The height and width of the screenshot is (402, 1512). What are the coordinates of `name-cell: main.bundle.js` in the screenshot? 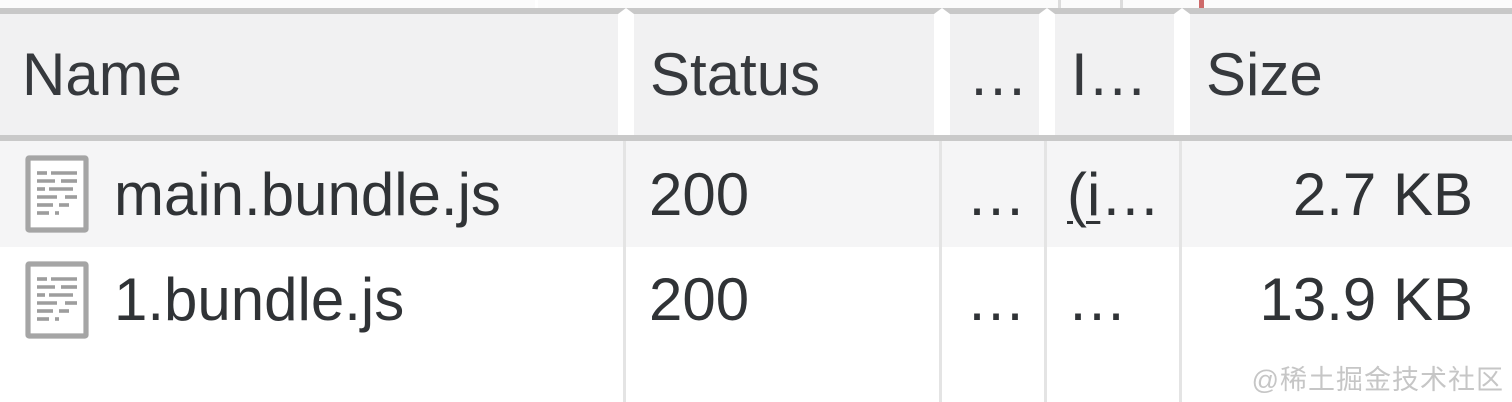 It's located at (313, 194).